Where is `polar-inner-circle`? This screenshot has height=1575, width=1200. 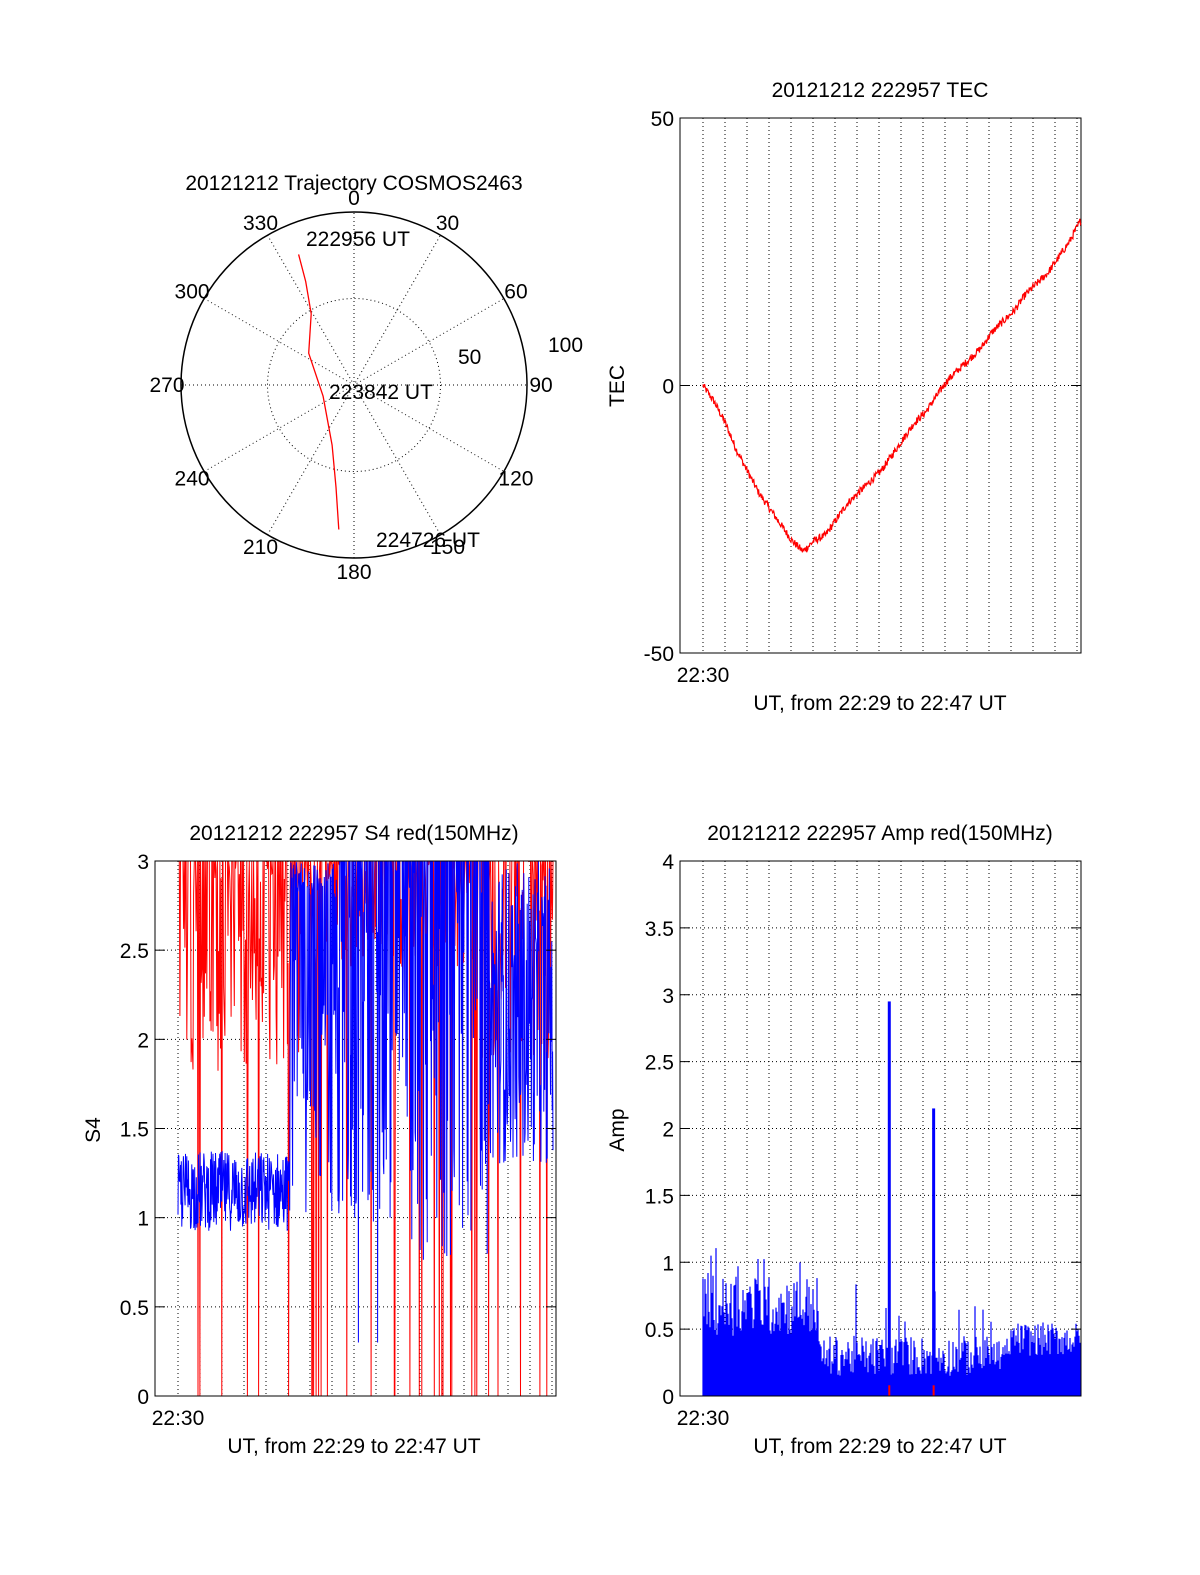
polar-inner-circle is located at coordinates (354, 385).